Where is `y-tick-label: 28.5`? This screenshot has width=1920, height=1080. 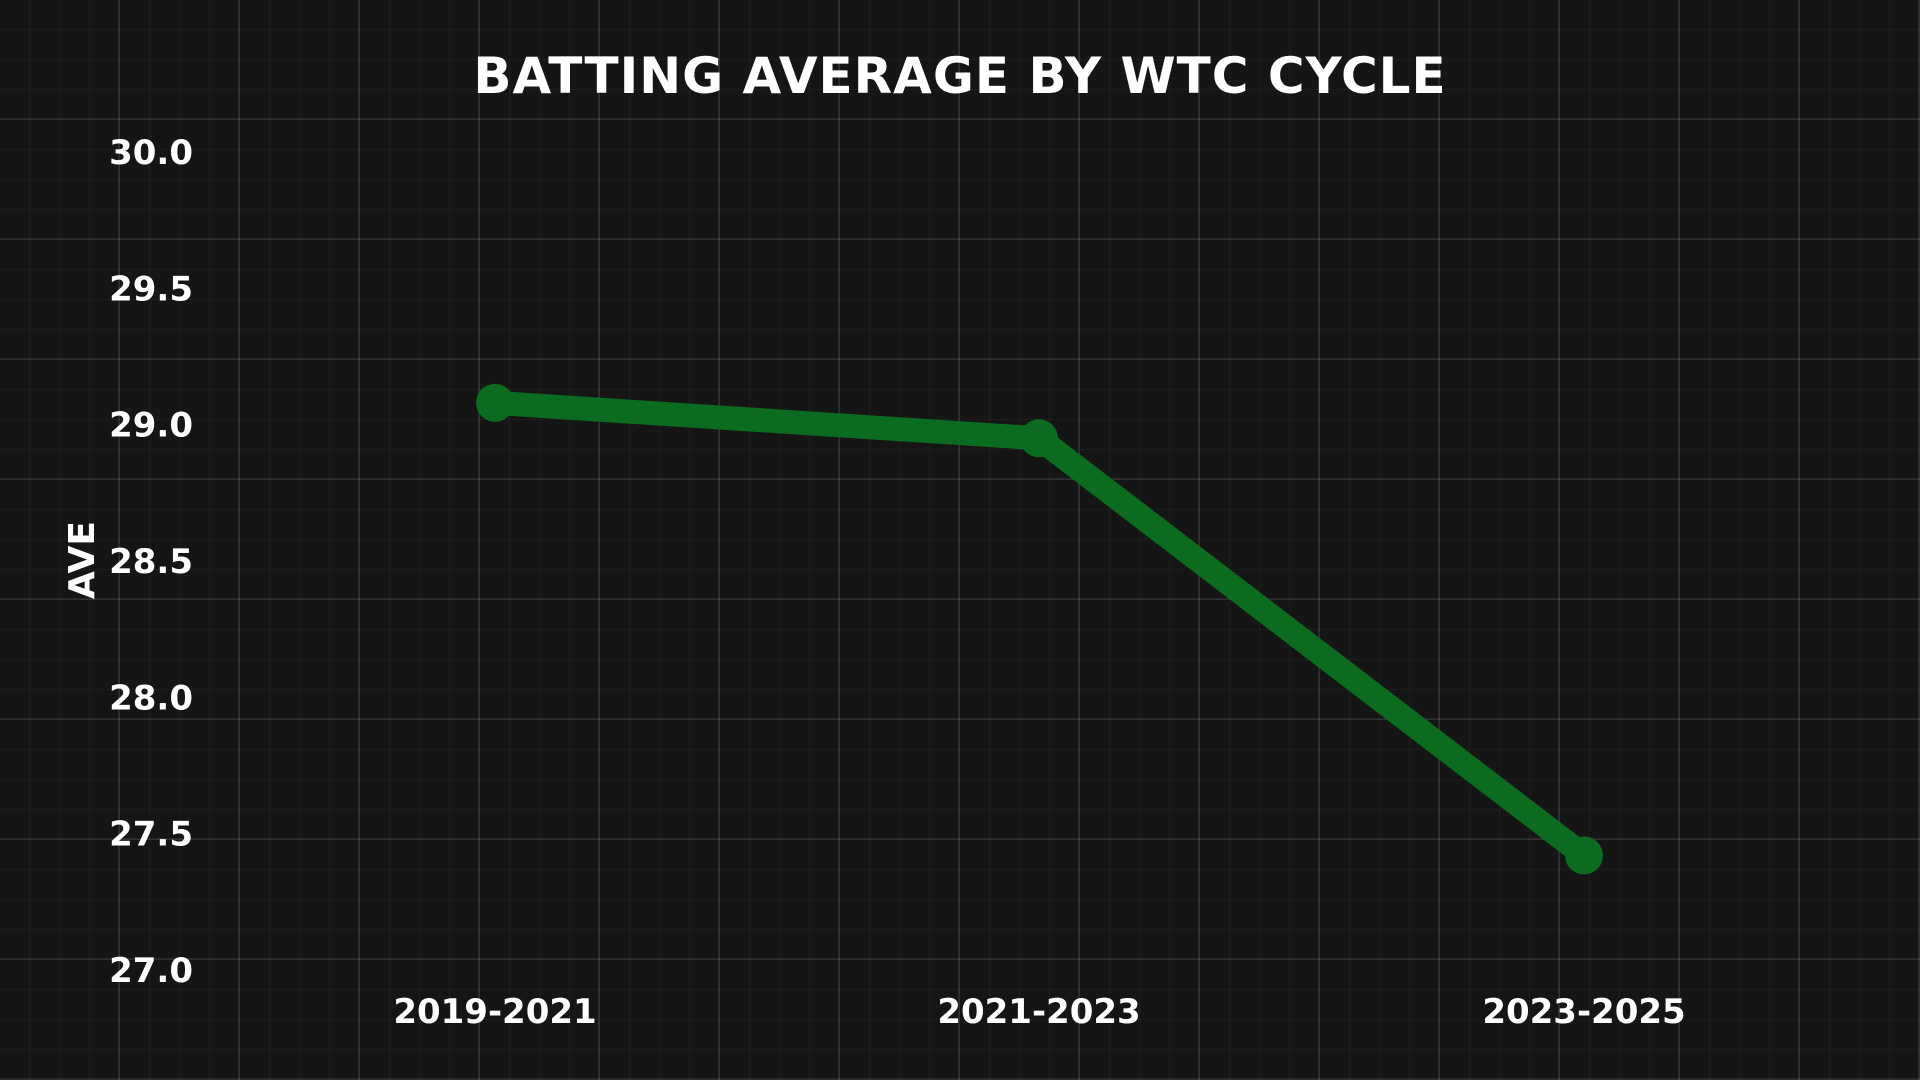
y-tick-label: 28.5 is located at coordinates (151, 562).